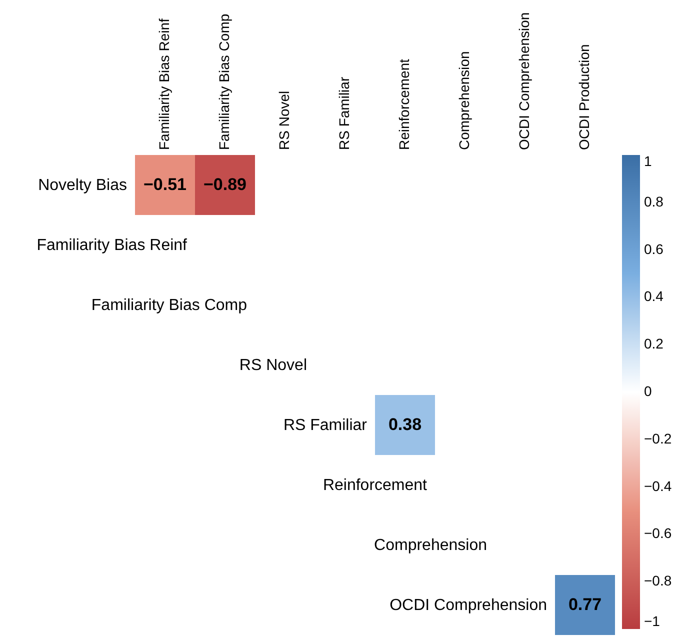 This screenshot has width=688, height=637. Describe the element at coordinates (585, 604) in the screenshot. I see `data-label: 0.77` at that location.